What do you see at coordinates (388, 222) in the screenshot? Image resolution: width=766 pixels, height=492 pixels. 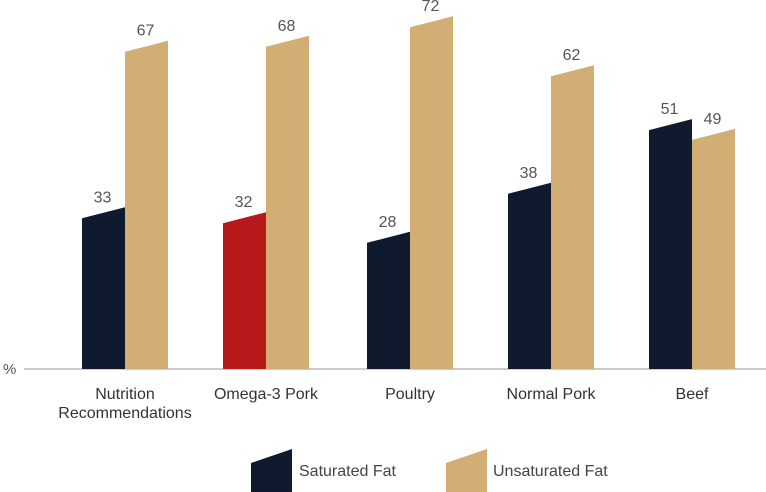 I see `value-label-saturated-fat-poultry: 28` at bounding box center [388, 222].